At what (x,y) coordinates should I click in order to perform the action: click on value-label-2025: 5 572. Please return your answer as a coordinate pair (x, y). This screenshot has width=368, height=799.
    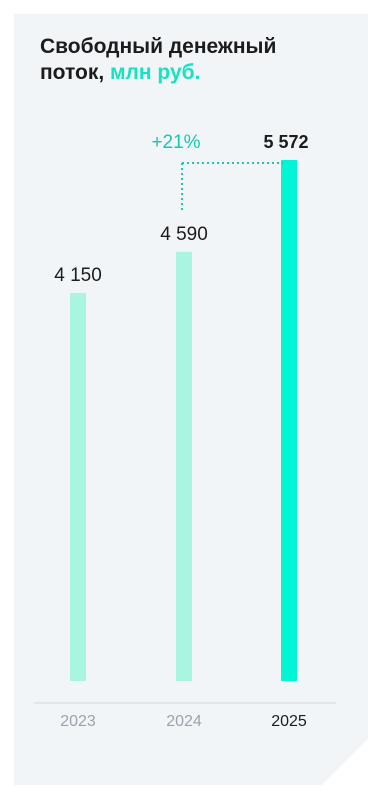
    Looking at the image, I should click on (285, 142).